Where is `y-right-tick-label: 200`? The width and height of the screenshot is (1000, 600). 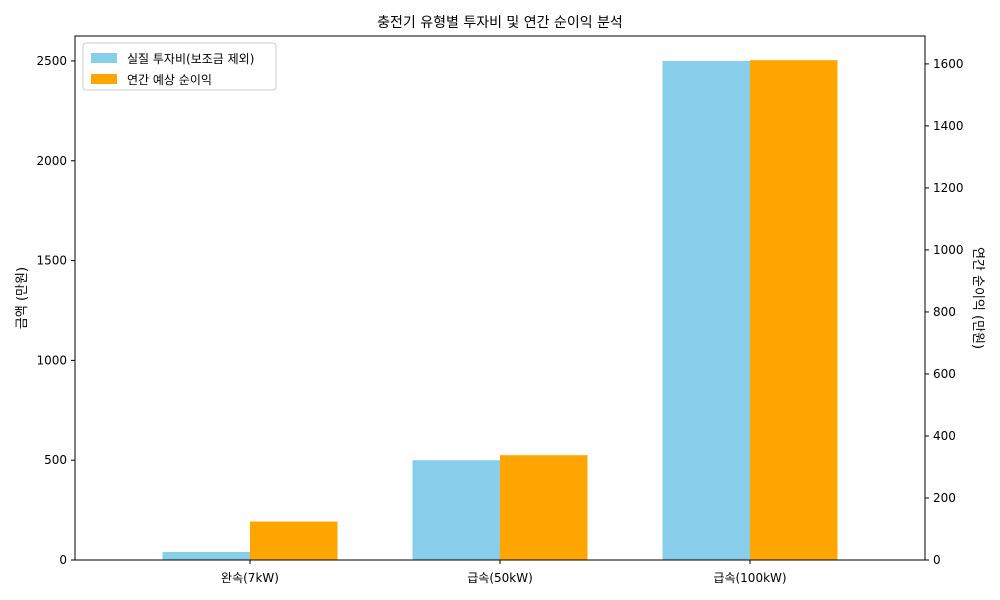
y-right-tick-label: 200 is located at coordinates (944, 498).